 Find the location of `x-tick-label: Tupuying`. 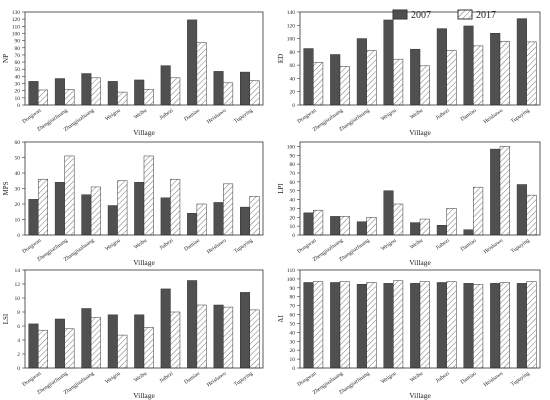

x-tick-label: Tupuying is located at coordinates (520, 116).